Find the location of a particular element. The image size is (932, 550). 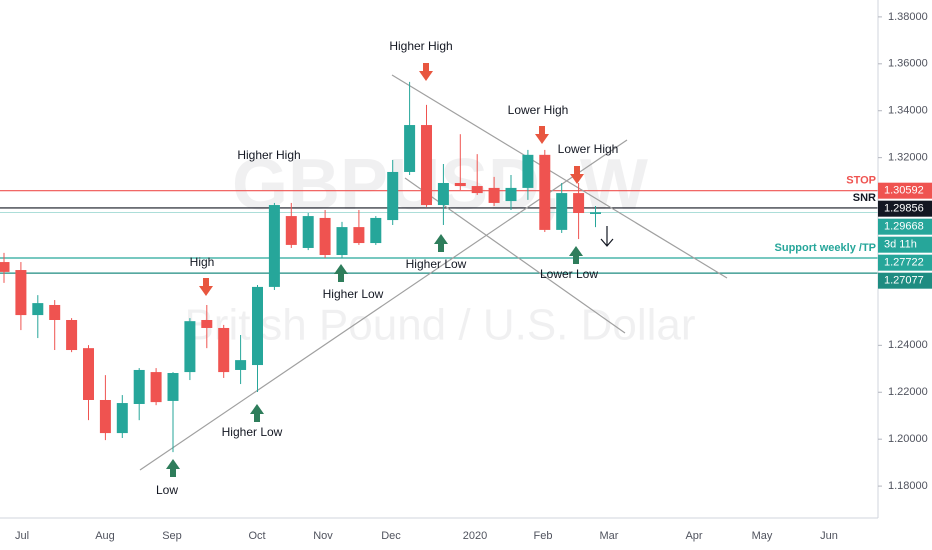

price-label: 1.29668 is located at coordinates (904, 227).